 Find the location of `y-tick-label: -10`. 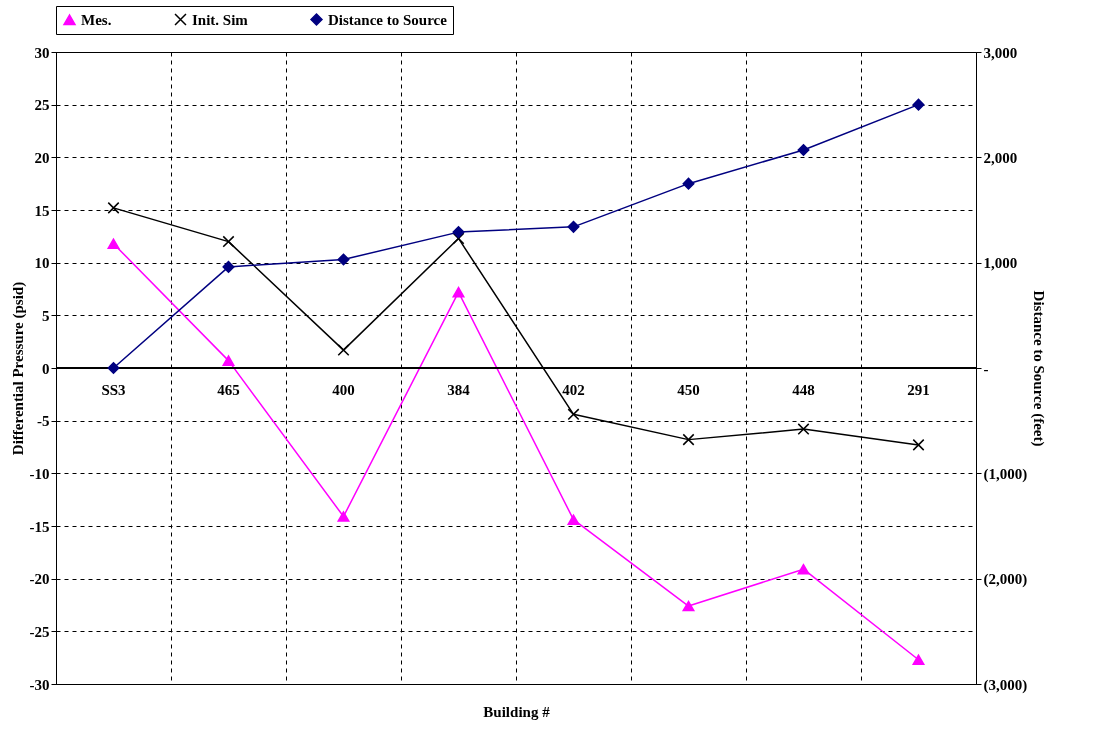

y-tick-label: -10 is located at coordinates (39, 473).